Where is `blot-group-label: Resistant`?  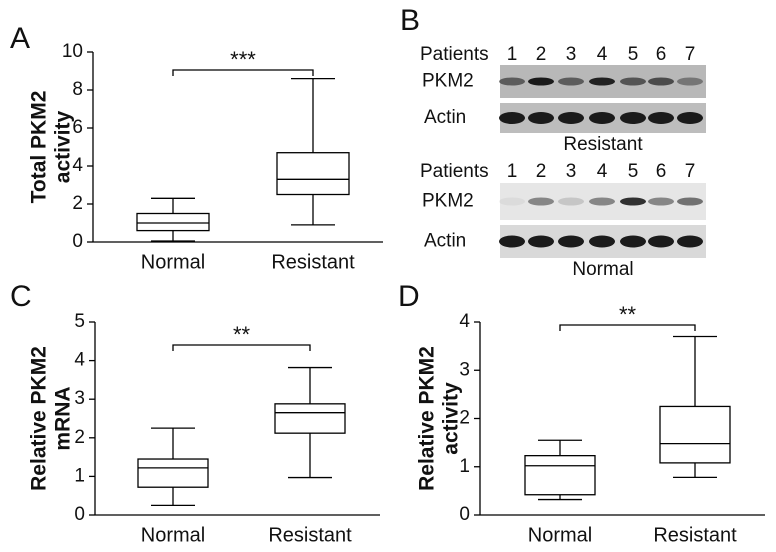 blot-group-label: Resistant is located at coordinates (603, 144).